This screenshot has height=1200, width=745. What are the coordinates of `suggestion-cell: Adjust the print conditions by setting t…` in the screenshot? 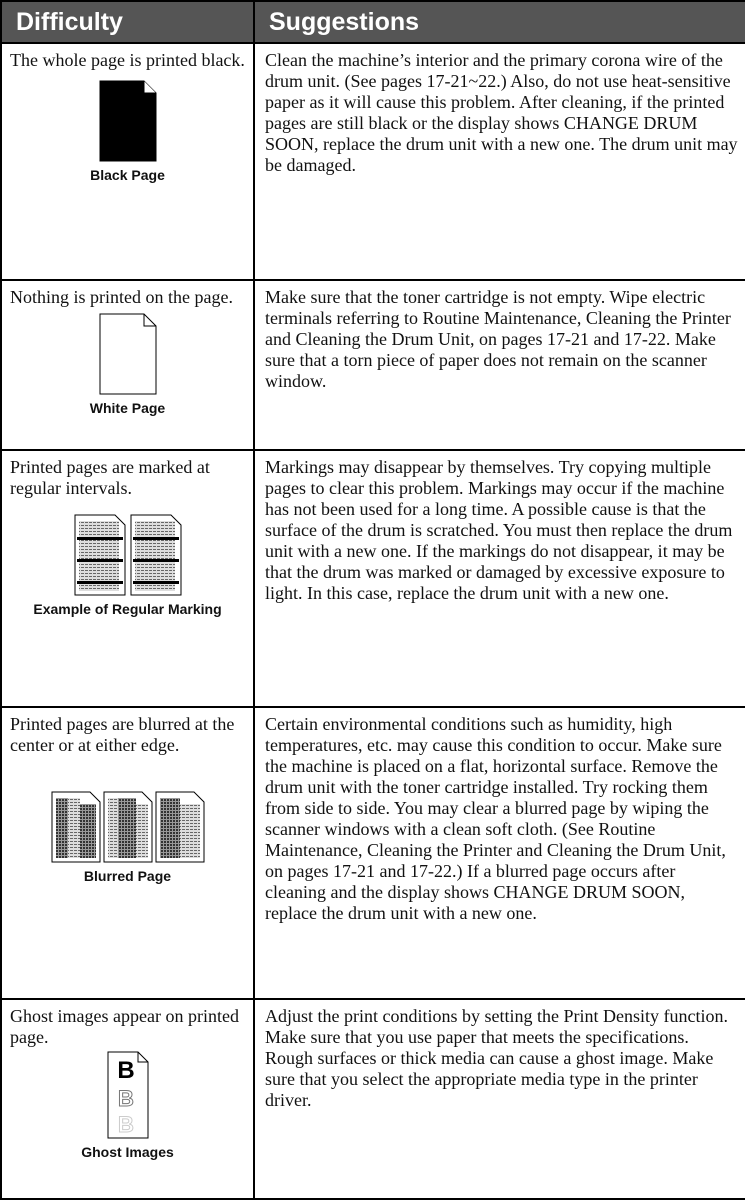 It's located at (499, 1099).